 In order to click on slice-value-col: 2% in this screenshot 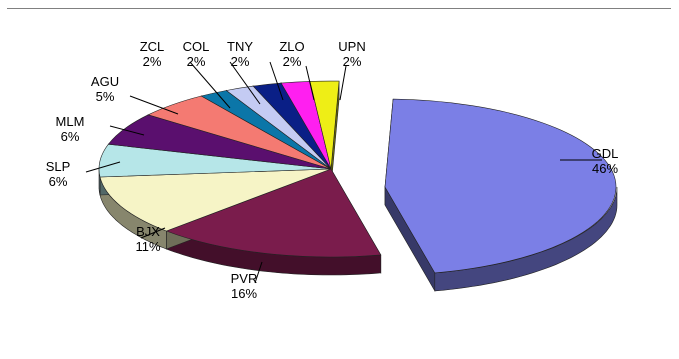, I will do `click(196, 61)`.